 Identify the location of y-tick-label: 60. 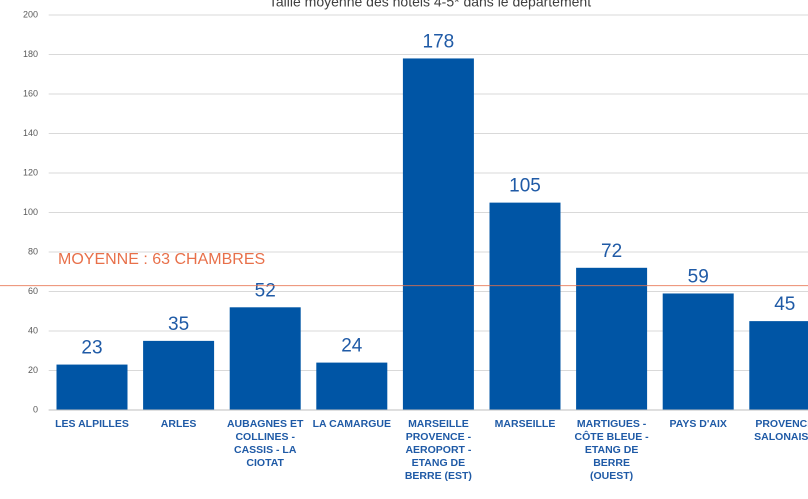
(33, 291).